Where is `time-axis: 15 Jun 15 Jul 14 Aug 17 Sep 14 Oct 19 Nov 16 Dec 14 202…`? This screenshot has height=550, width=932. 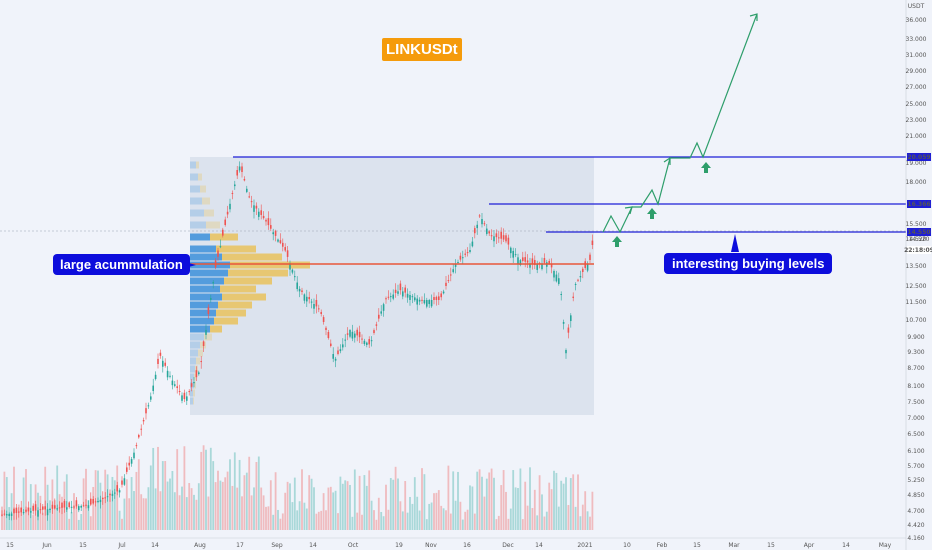 time-axis: 15 Jun 15 Jul 14 Aug 17 Sep 14 Oct 19 Nov 16 Dec 14 202… is located at coordinates (448, 545).